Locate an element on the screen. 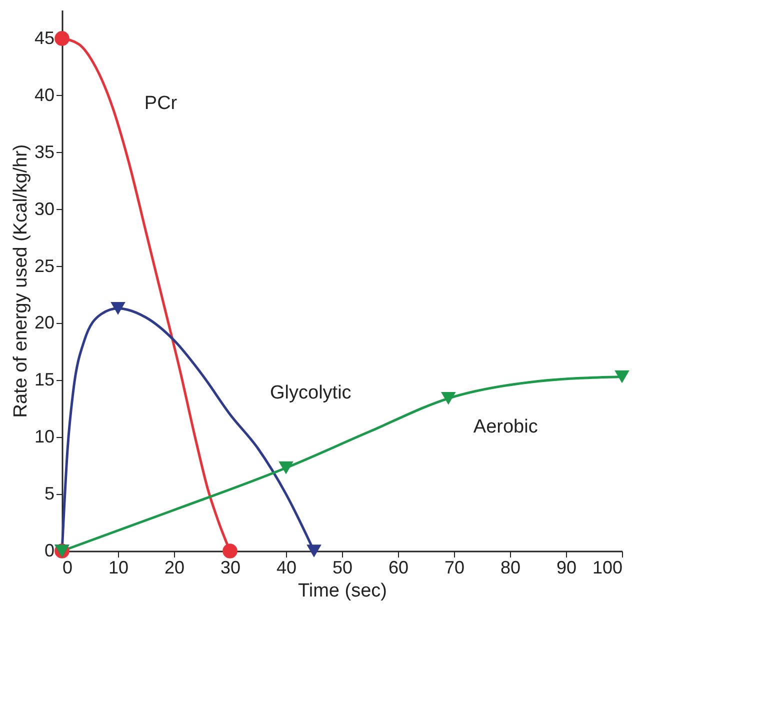 Image resolution: width=774 pixels, height=707 pixels. y-tick-label: 0 is located at coordinates (49, 550).